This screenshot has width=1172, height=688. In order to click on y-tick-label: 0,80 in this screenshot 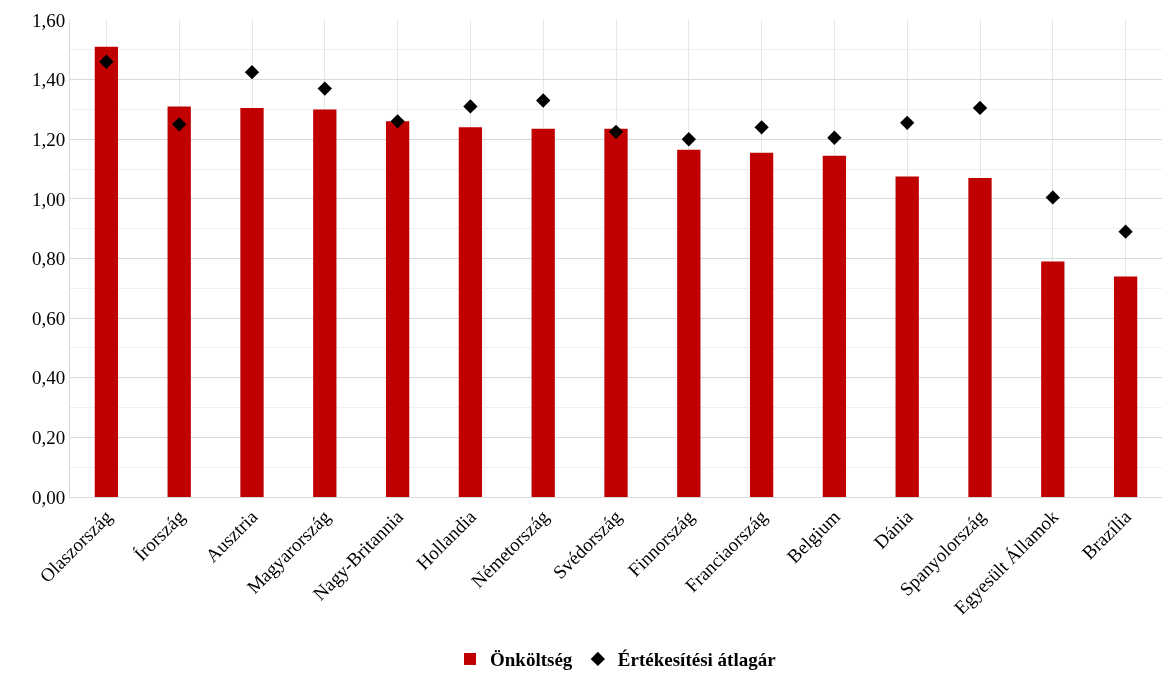, I will do `click(48, 259)`.